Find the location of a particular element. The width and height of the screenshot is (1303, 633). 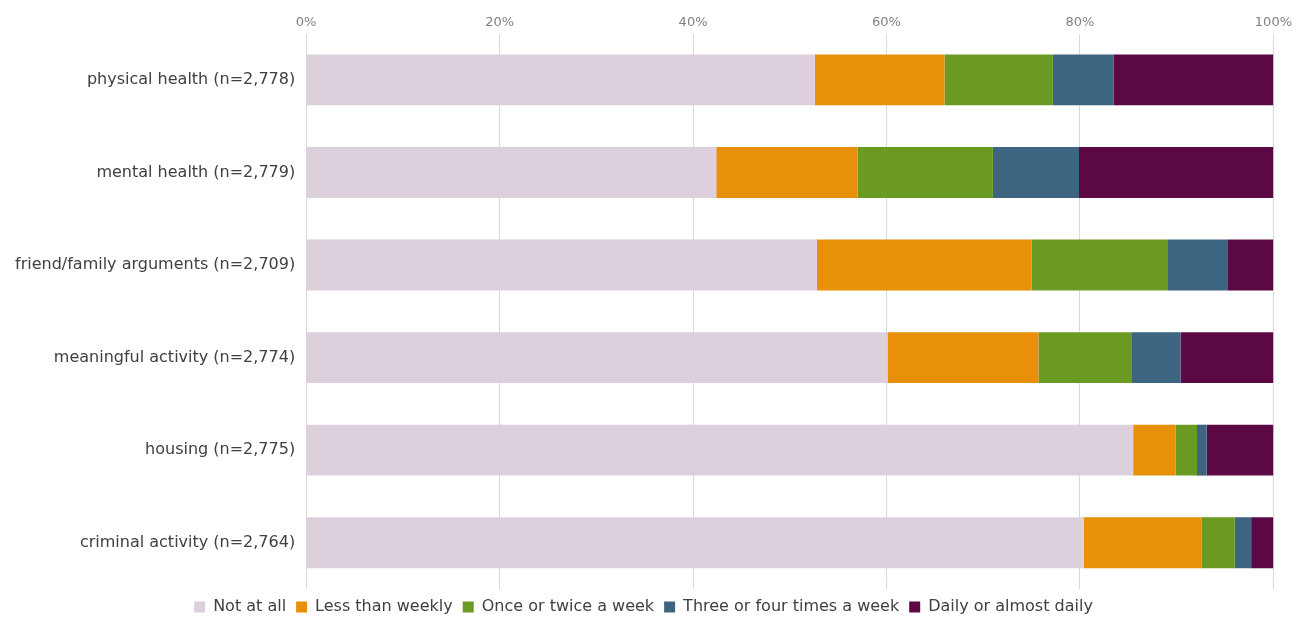

x-tick-label: 60% is located at coordinates (886, 22).